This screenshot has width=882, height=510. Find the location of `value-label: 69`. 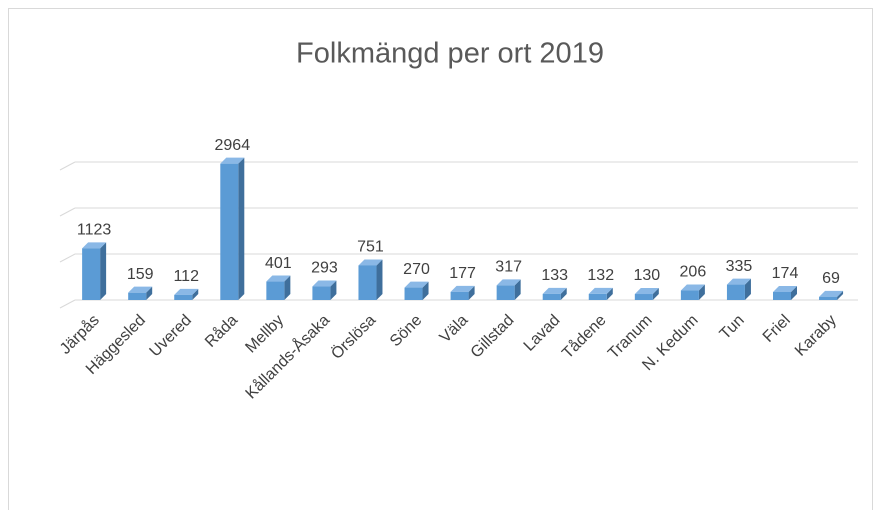

value-label: 69 is located at coordinates (831, 278).